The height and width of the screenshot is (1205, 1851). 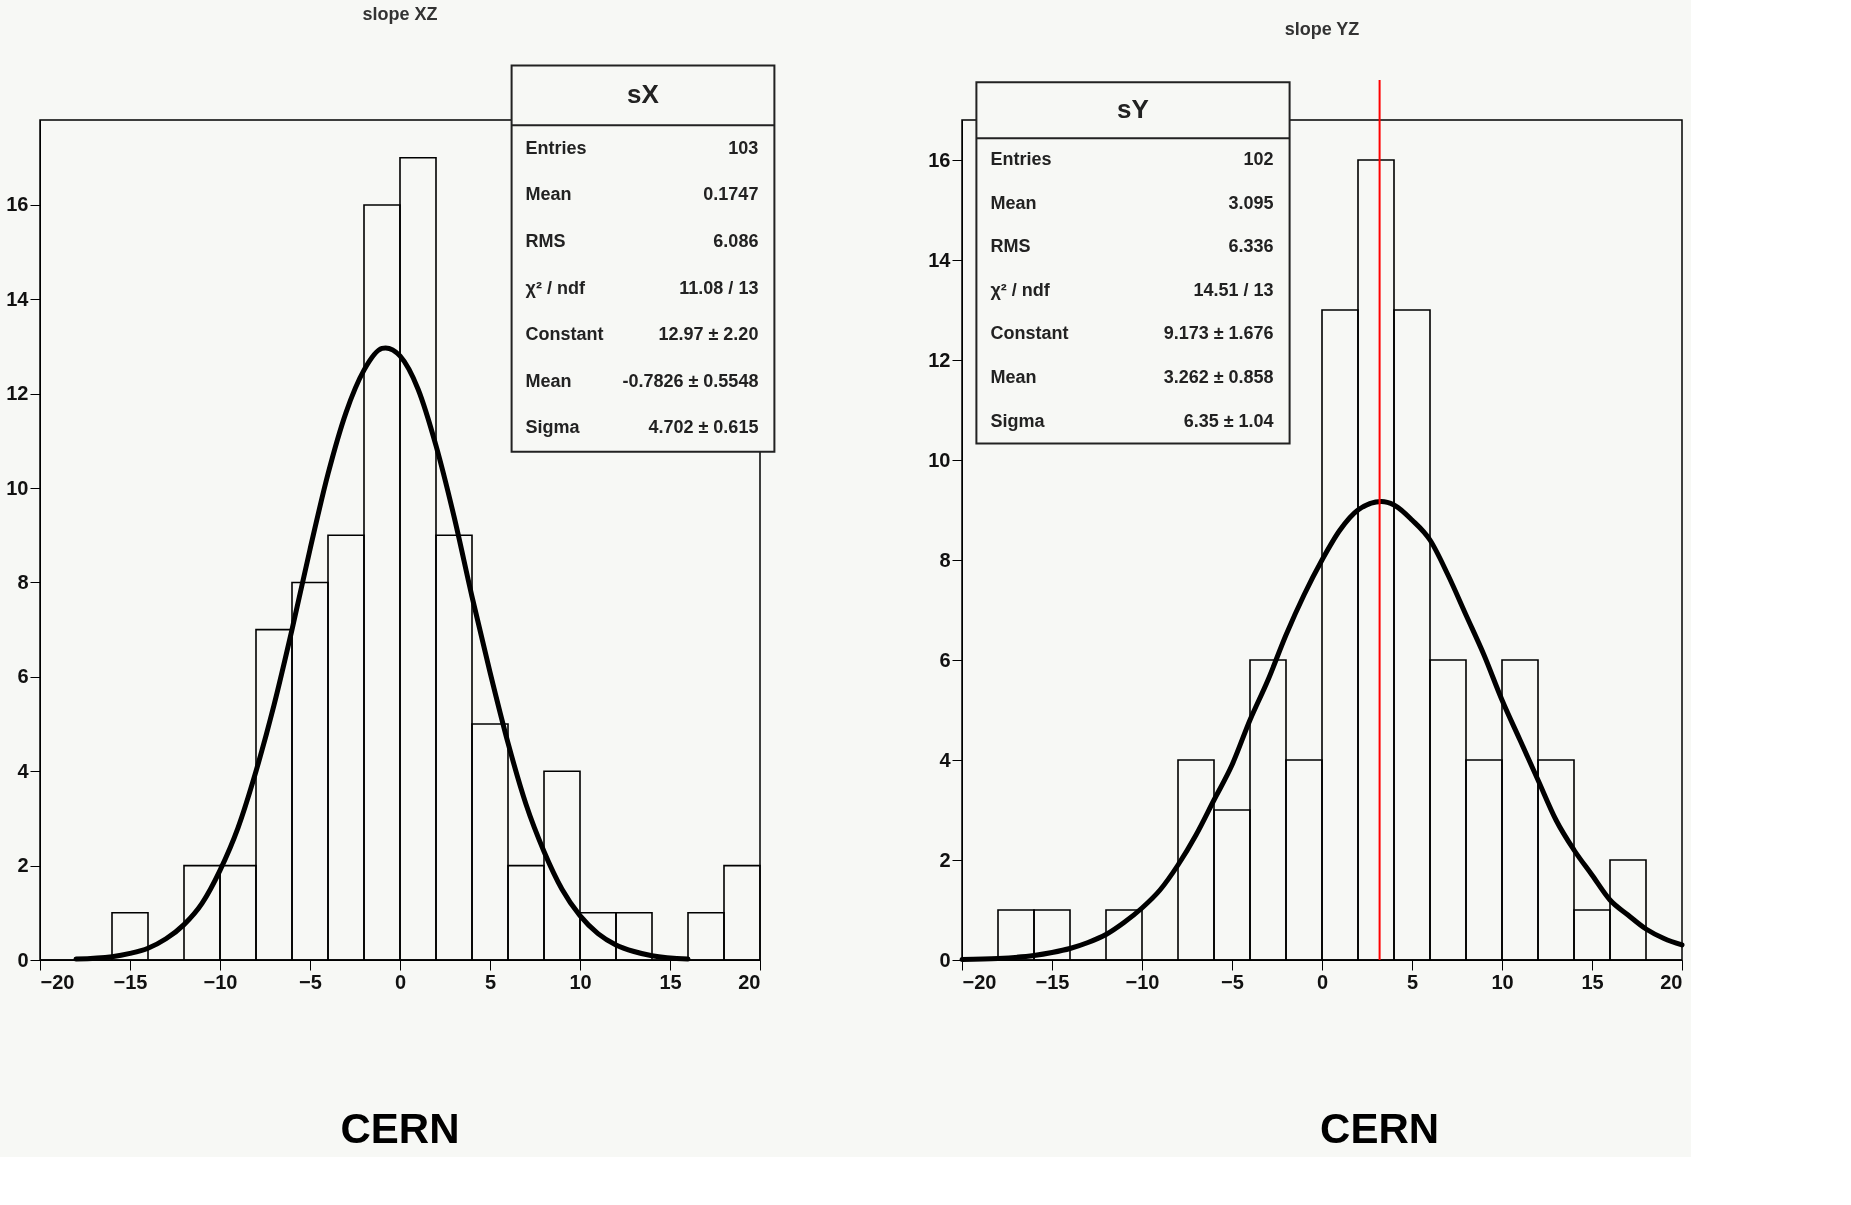 What do you see at coordinates (719, 287) in the screenshot?
I see `annotation: 11.08 / 13` at bounding box center [719, 287].